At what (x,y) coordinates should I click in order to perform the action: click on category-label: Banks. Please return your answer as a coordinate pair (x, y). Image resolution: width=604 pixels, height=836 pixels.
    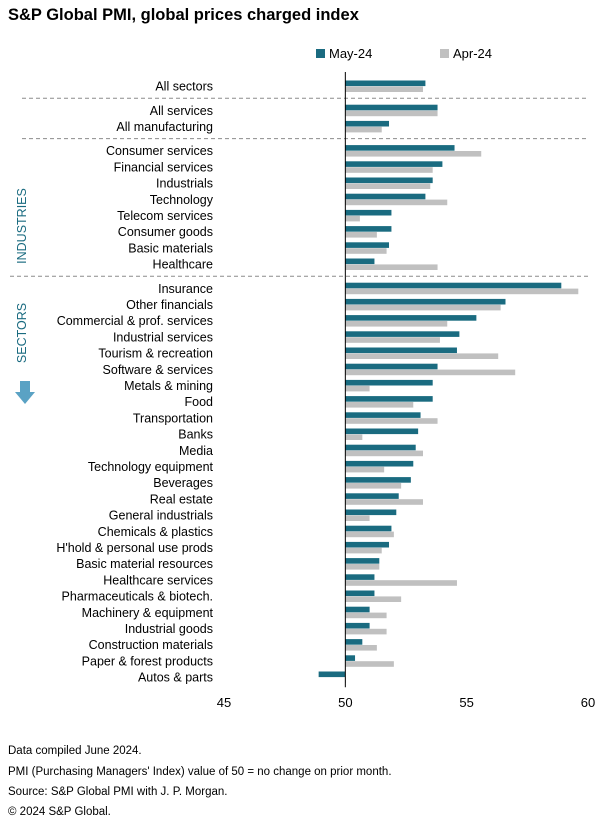
    Looking at the image, I should click on (195, 435).